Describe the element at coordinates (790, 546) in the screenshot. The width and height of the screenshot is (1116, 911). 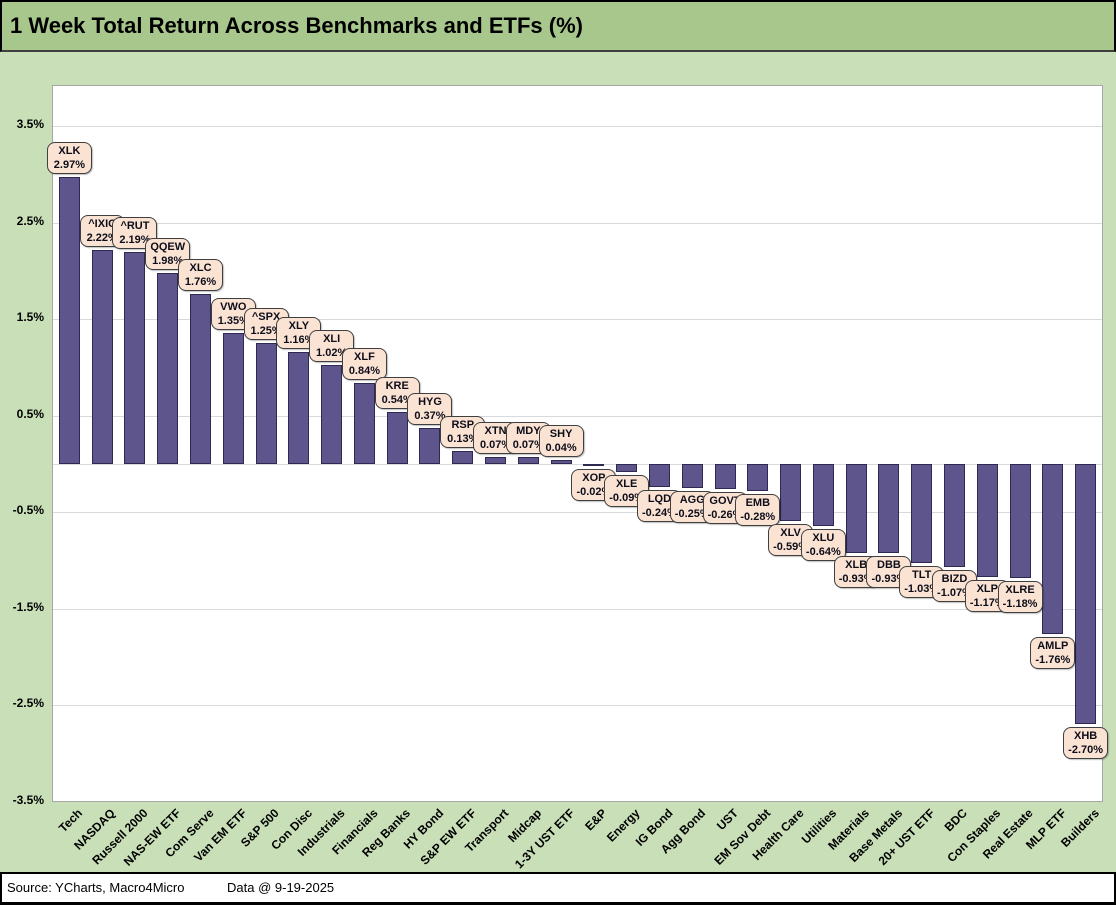
I see `data-label-value: -0.59%` at that location.